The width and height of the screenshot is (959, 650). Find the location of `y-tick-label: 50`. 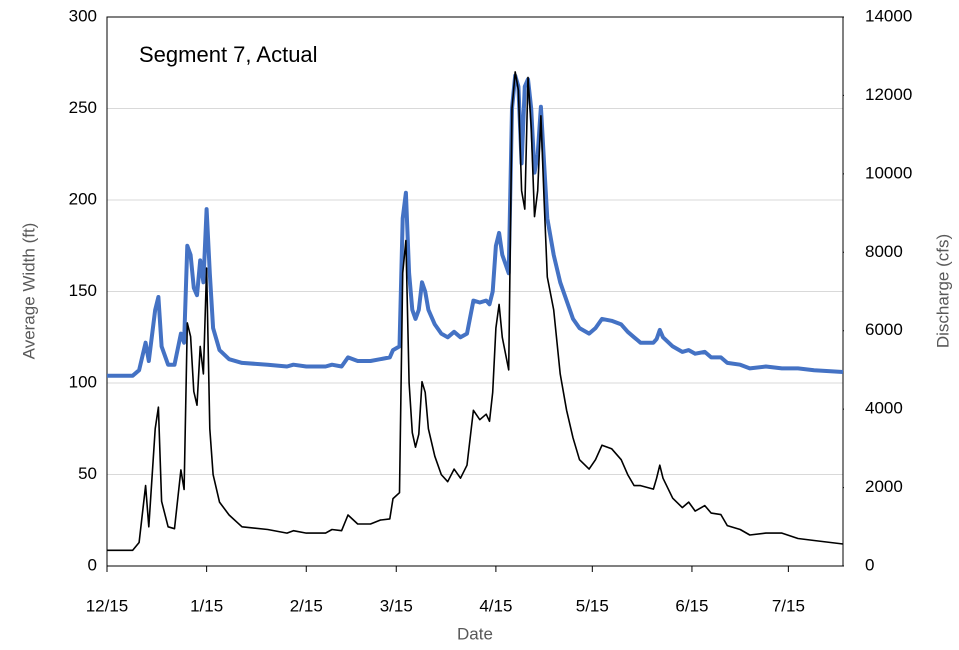

y-tick-label: 50 is located at coordinates (87, 473).